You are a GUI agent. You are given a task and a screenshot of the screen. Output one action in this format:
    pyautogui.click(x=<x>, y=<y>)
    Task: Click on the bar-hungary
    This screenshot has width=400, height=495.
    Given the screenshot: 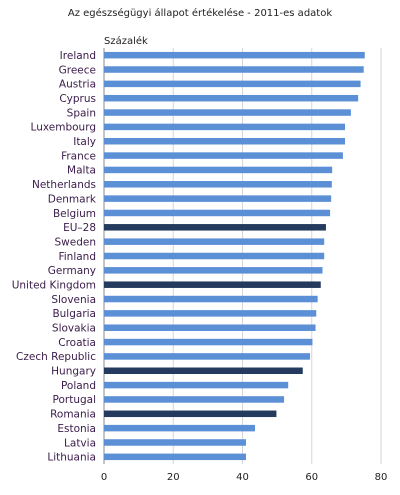 What is the action you would take?
    pyautogui.click(x=203, y=371)
    